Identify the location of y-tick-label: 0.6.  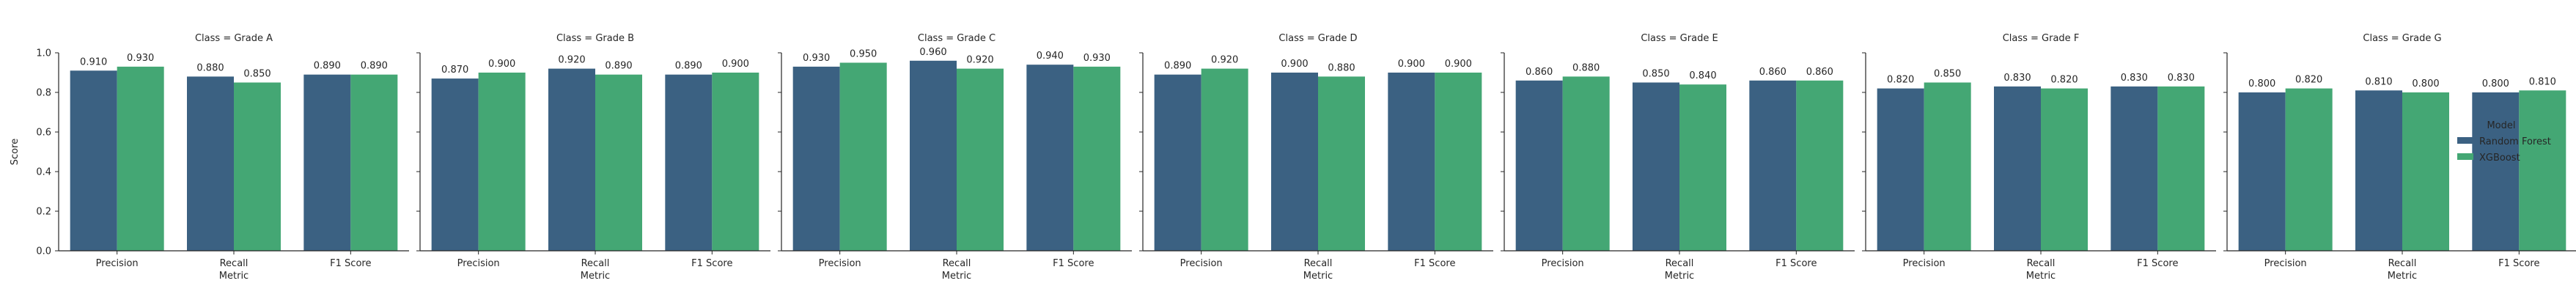
(43, 133).